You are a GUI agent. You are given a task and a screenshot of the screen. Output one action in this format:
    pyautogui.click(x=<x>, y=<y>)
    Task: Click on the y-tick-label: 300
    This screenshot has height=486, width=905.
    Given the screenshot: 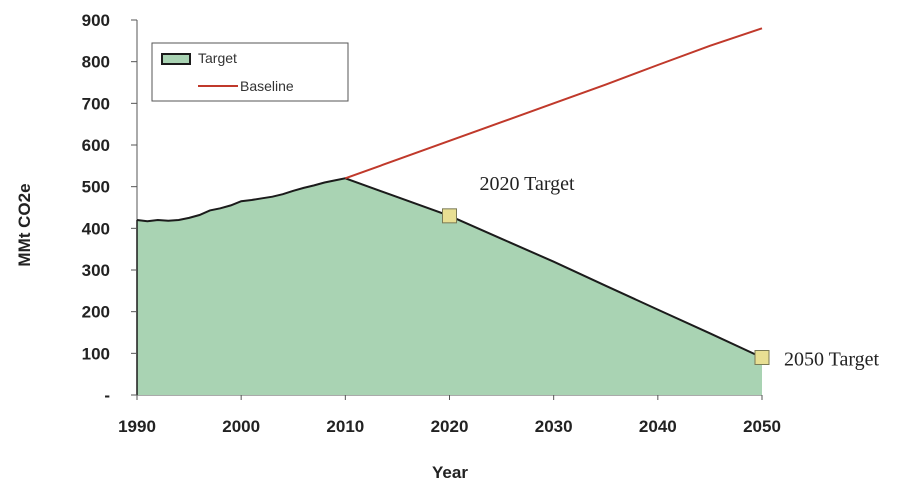 What is the action you would take?
    pyautogui.click(x=96, y=270)
    